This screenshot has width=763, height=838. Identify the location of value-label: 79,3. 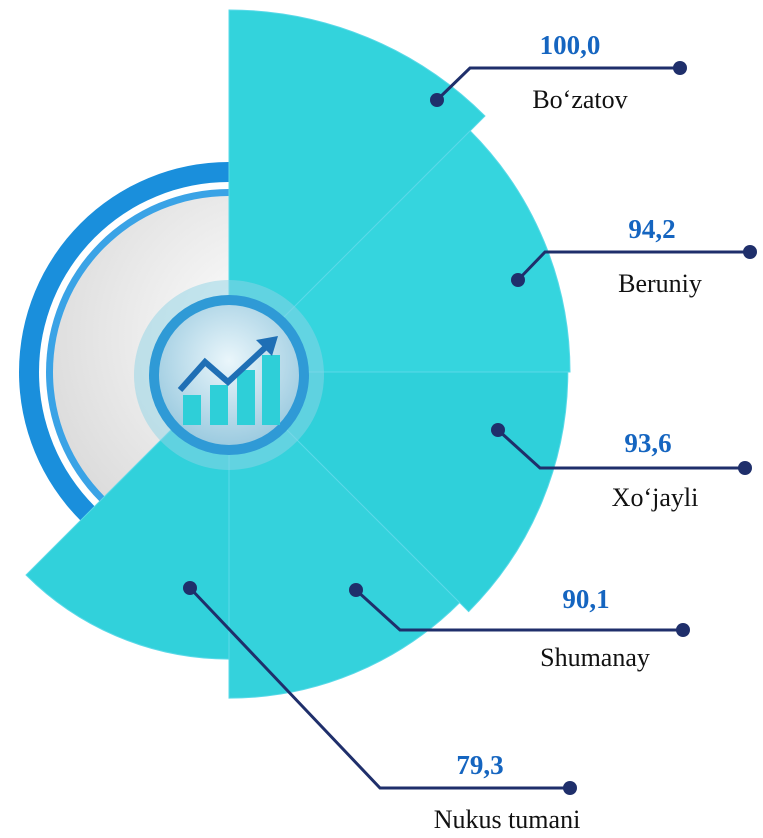
(479, 765).